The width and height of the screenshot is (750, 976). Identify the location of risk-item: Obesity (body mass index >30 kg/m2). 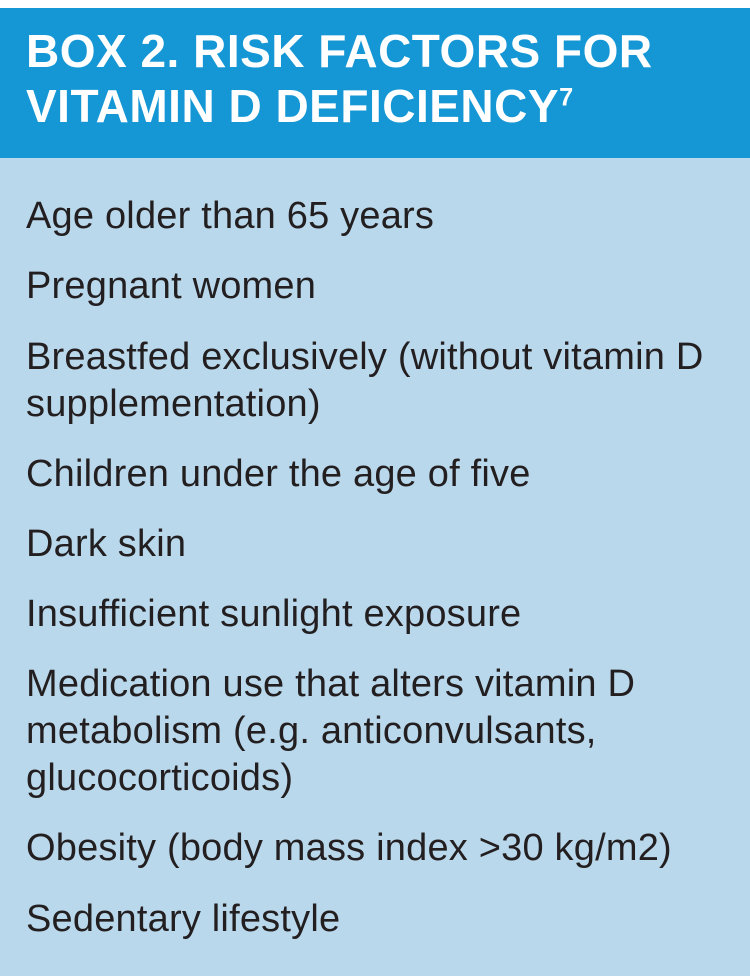
(349, 848).